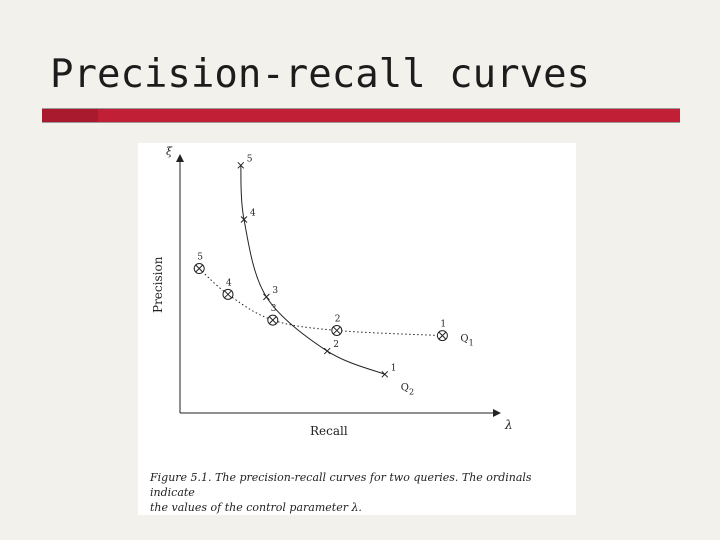 The width and height of the screenshot is (720, 540). Describe the element at coordinates (229, 283) in the screenshot. I see `ordinal-label-q1-4: 4` at that location.